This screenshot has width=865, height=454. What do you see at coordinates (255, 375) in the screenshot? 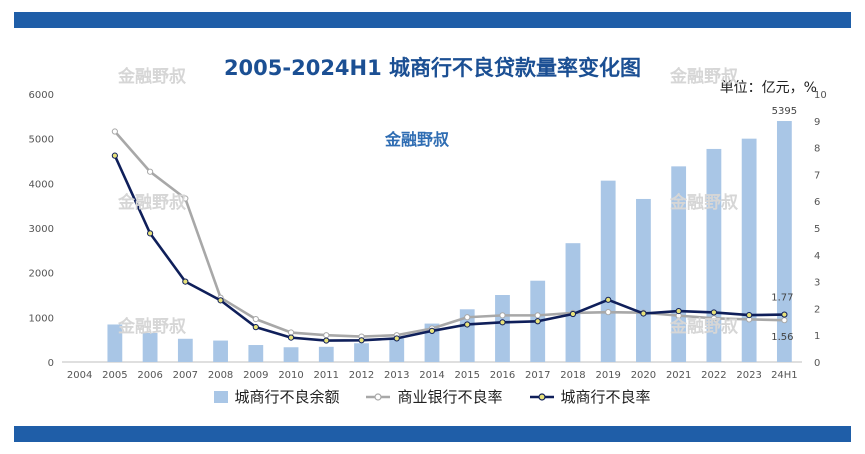
I see `x-tick-label: 2009` at bounding box center [255, 375].